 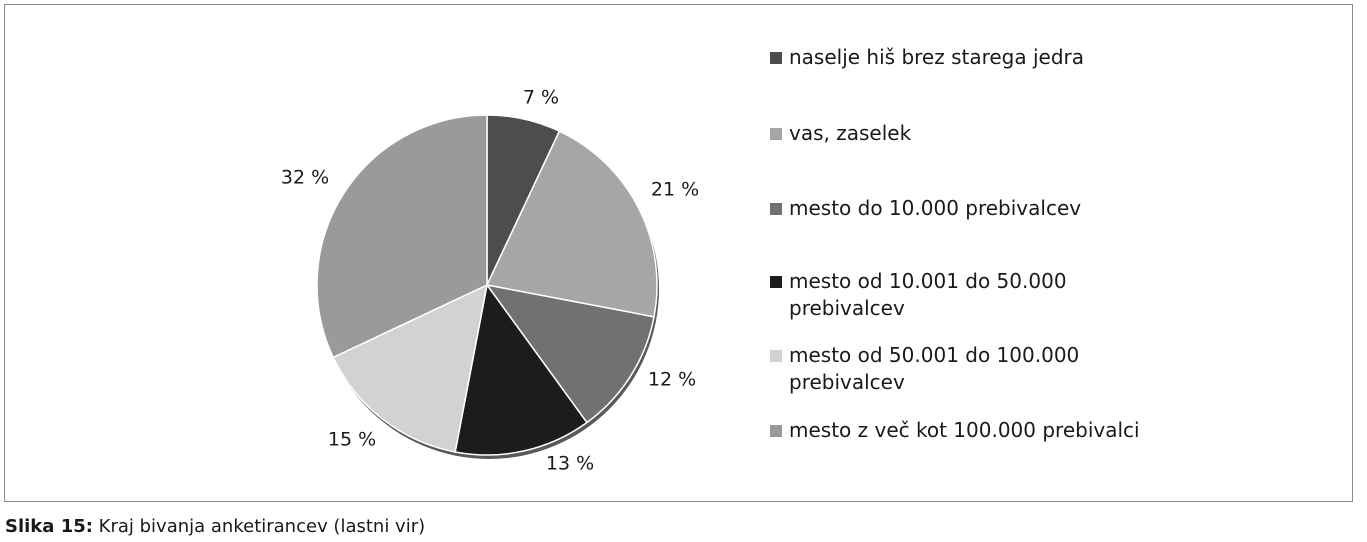 I want to click on caption-label: Slika 15:, so click(x=49, y=526).